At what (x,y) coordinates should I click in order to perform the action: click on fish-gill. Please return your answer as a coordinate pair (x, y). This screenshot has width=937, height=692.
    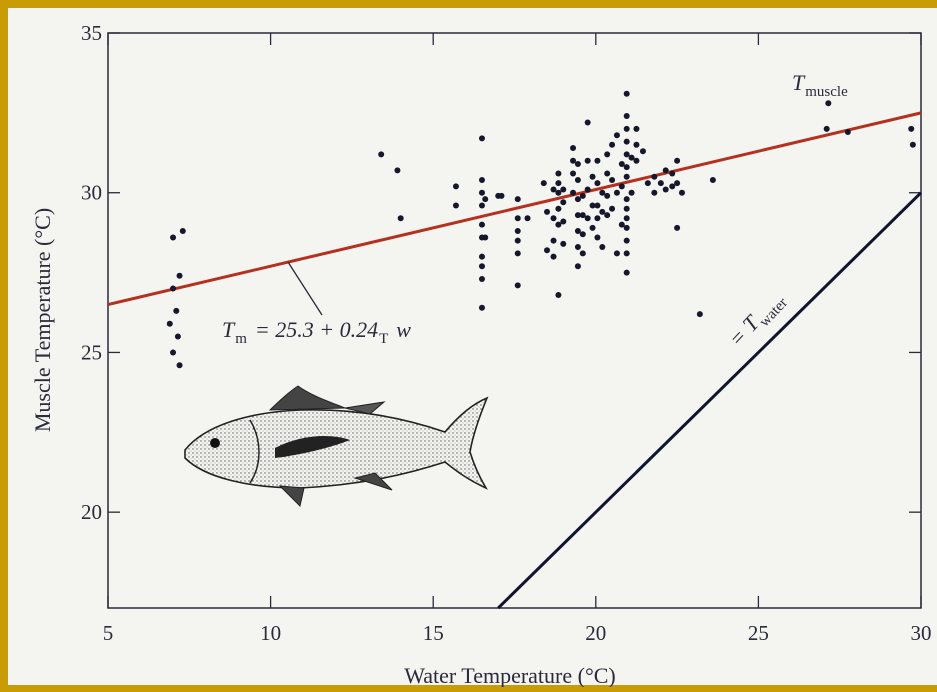
    Looking at the image, I should click on (254, 451).